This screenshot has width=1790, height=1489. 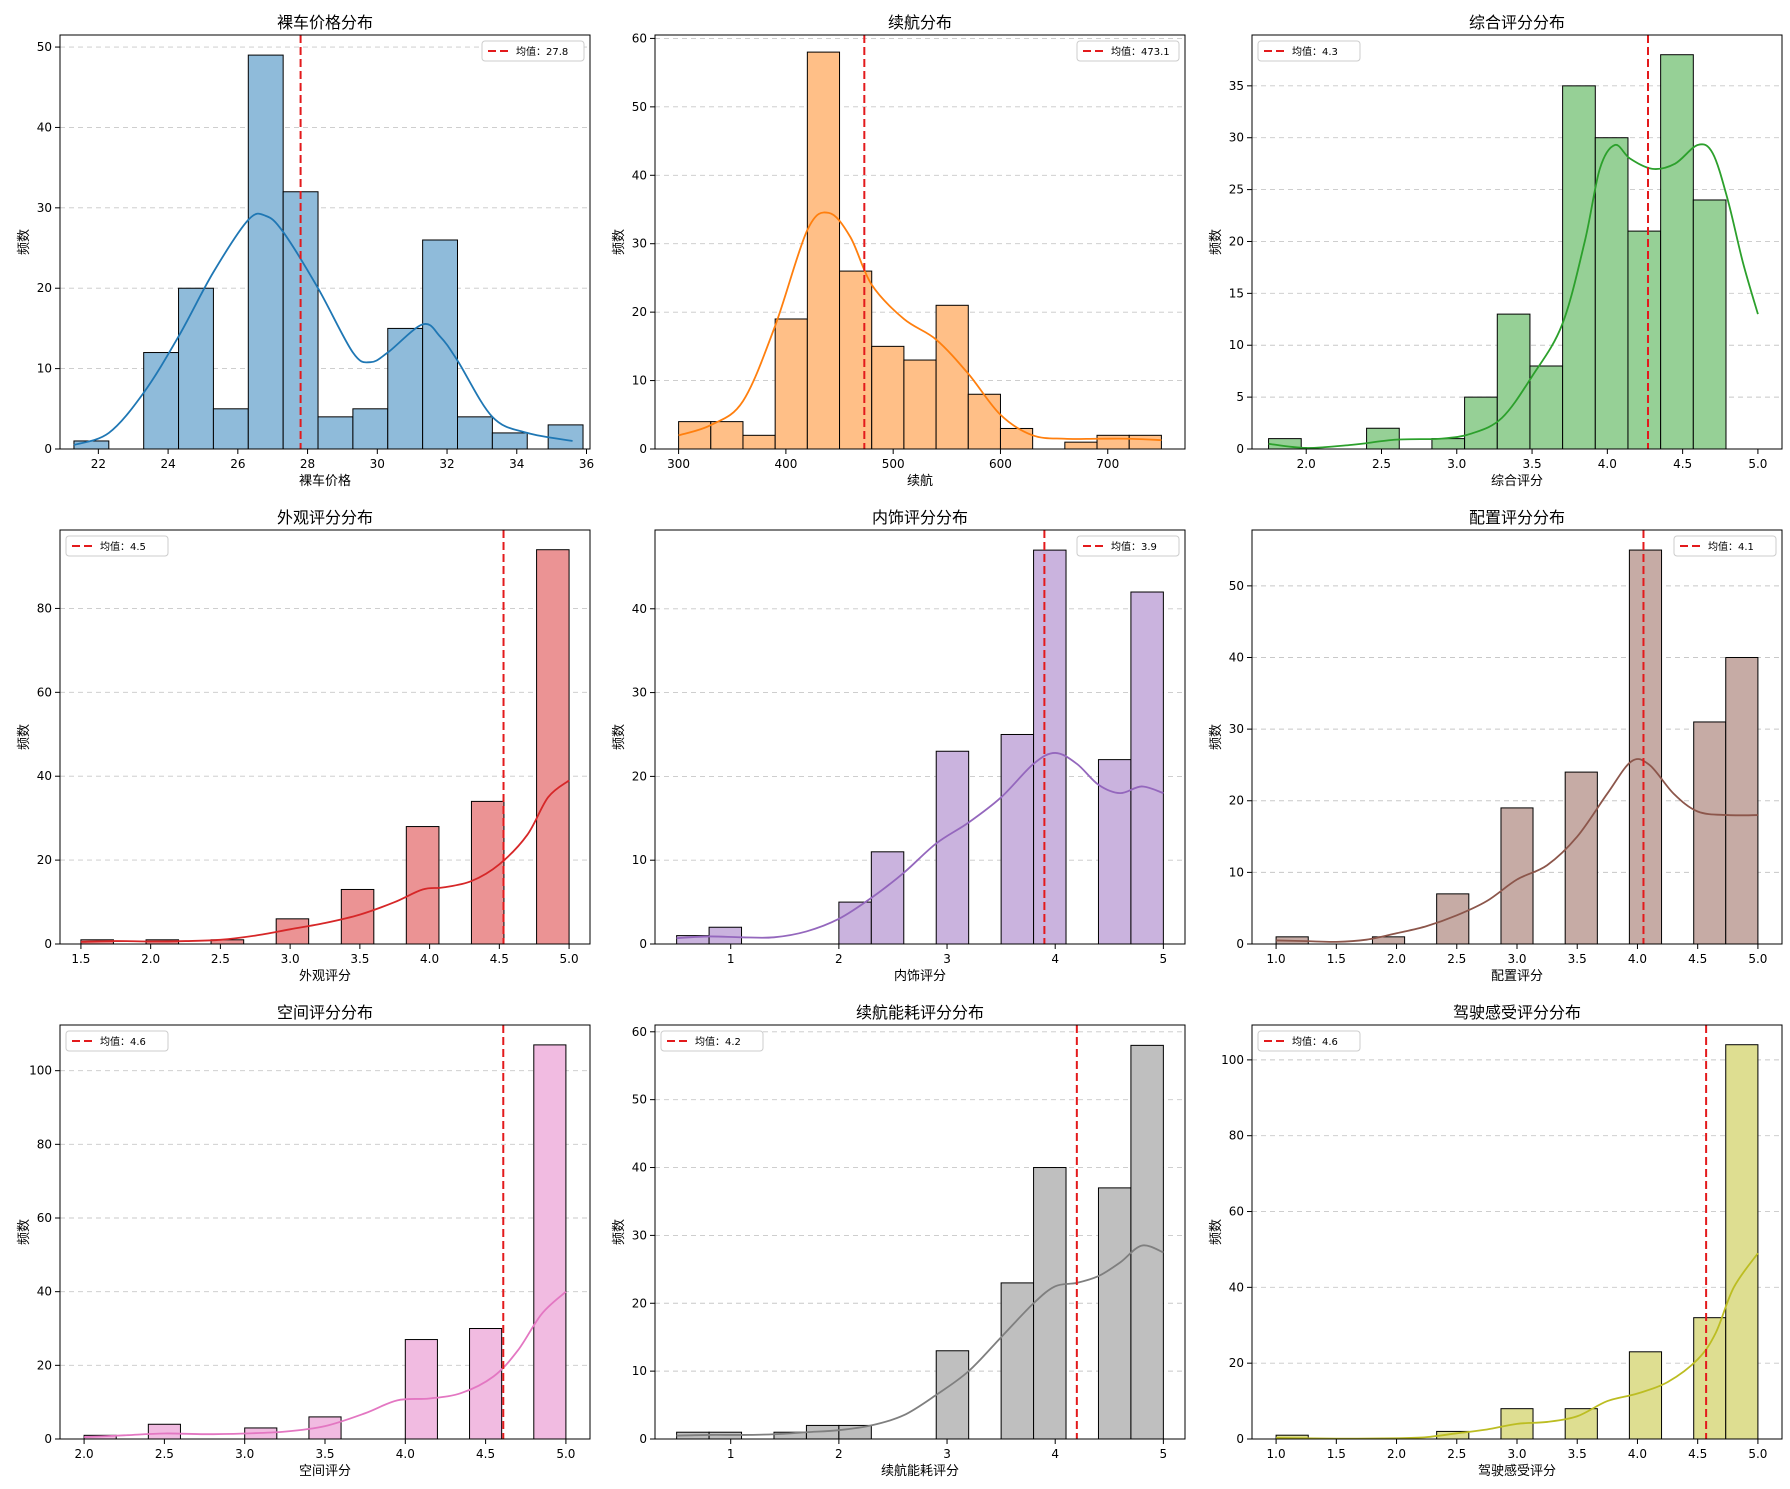 I want to click on x-tick-label: 32, so click(x=446, y=464).